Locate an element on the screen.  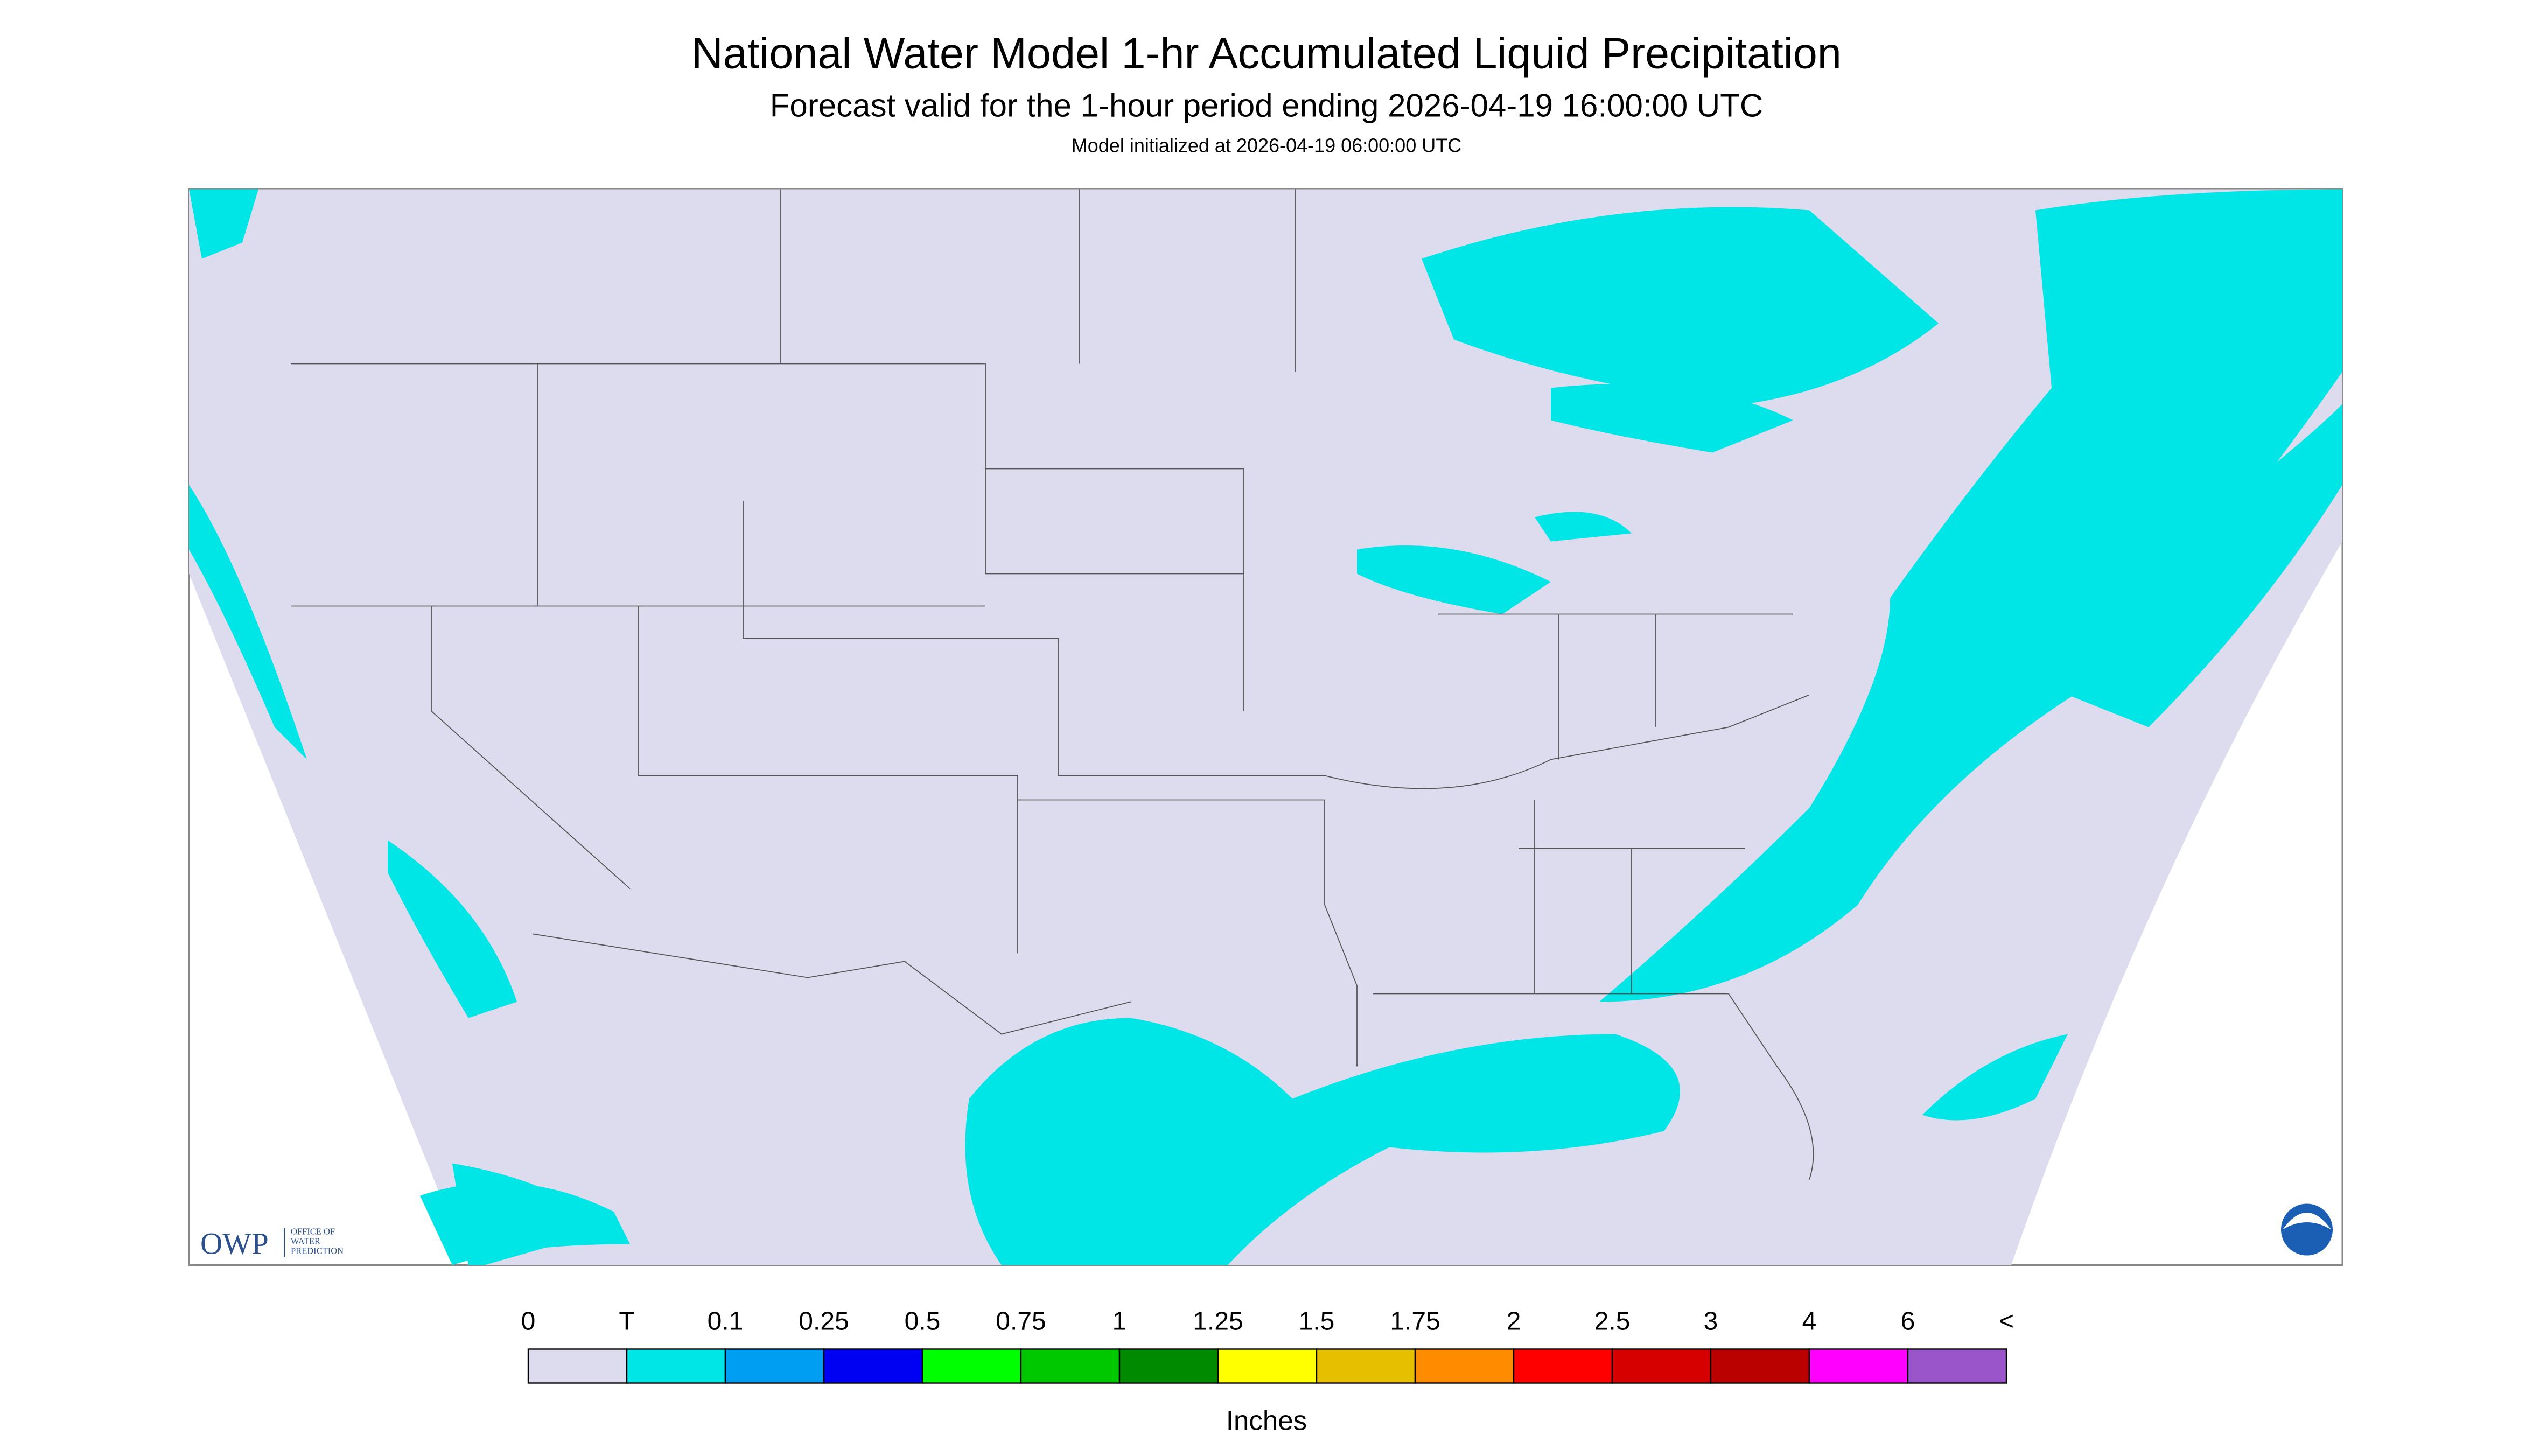
legend-label: 0.25 is located at coordinates (824, 1321).